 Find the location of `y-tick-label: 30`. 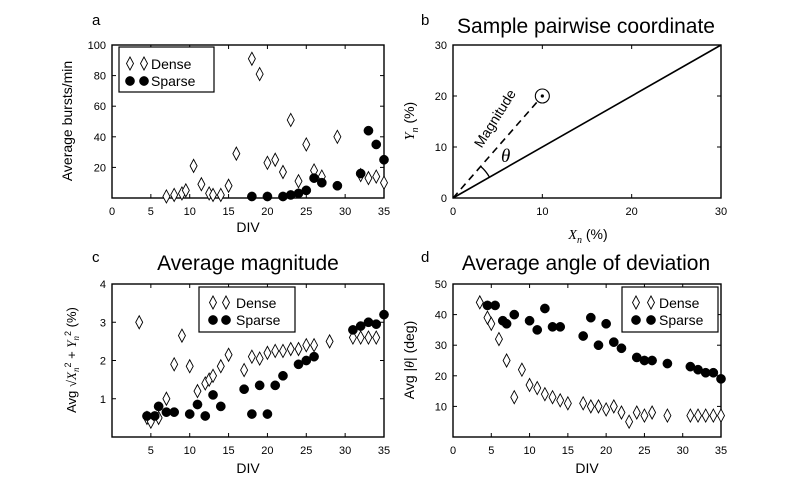

y-tick-label: 30 is located at coordinates (441, 346).